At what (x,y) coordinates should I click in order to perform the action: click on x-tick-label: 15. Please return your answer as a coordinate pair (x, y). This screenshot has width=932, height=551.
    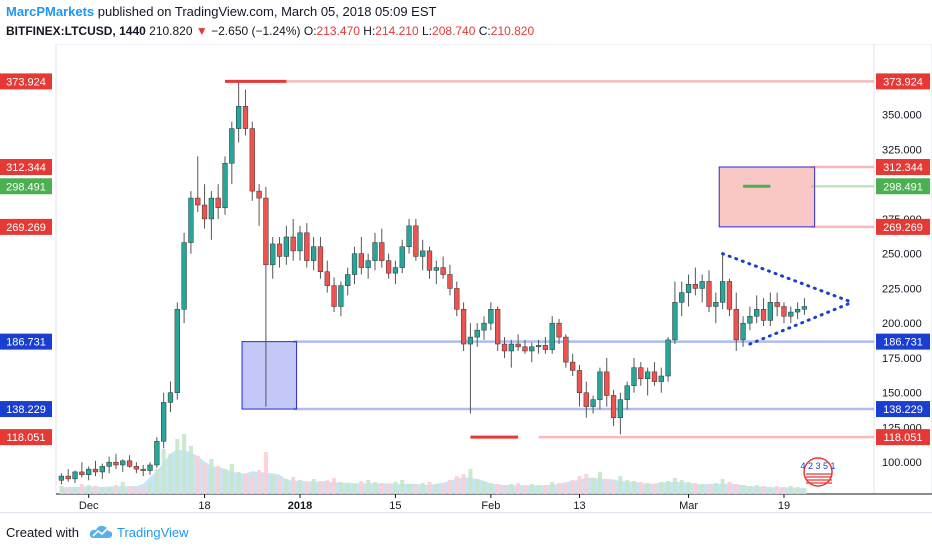
    Looking at the image, I should click on (395, 506).